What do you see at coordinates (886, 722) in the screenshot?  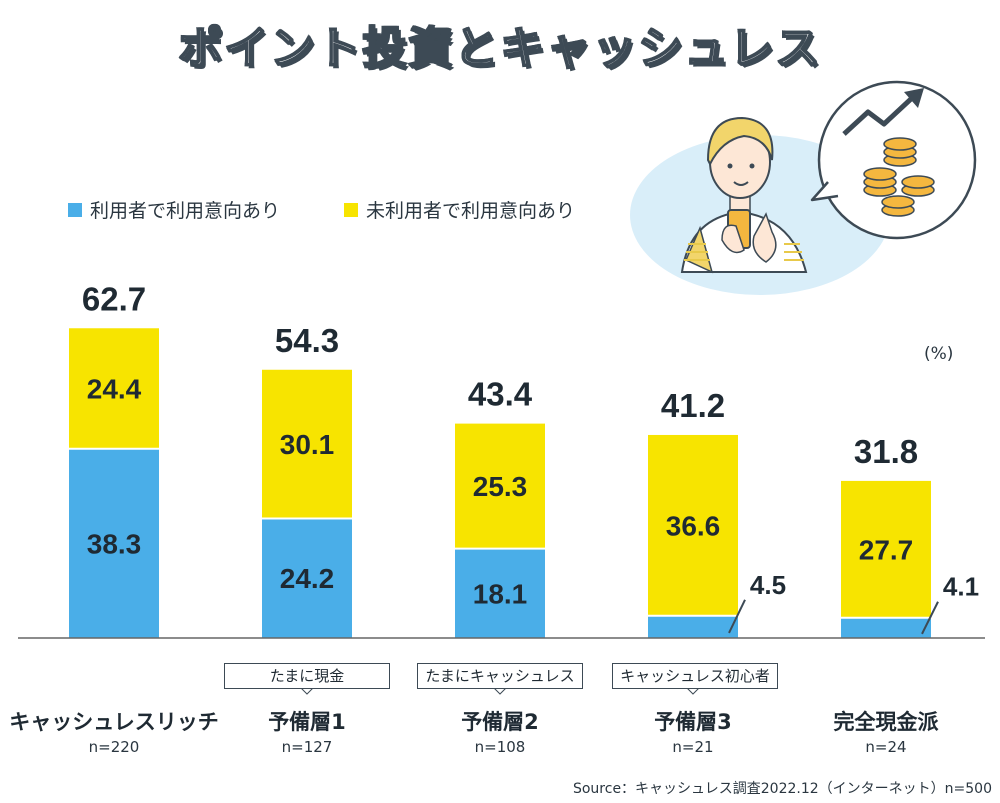 I see `category-label-kanzen-genkin: 完全現金派` at bounding box center [886, 722].